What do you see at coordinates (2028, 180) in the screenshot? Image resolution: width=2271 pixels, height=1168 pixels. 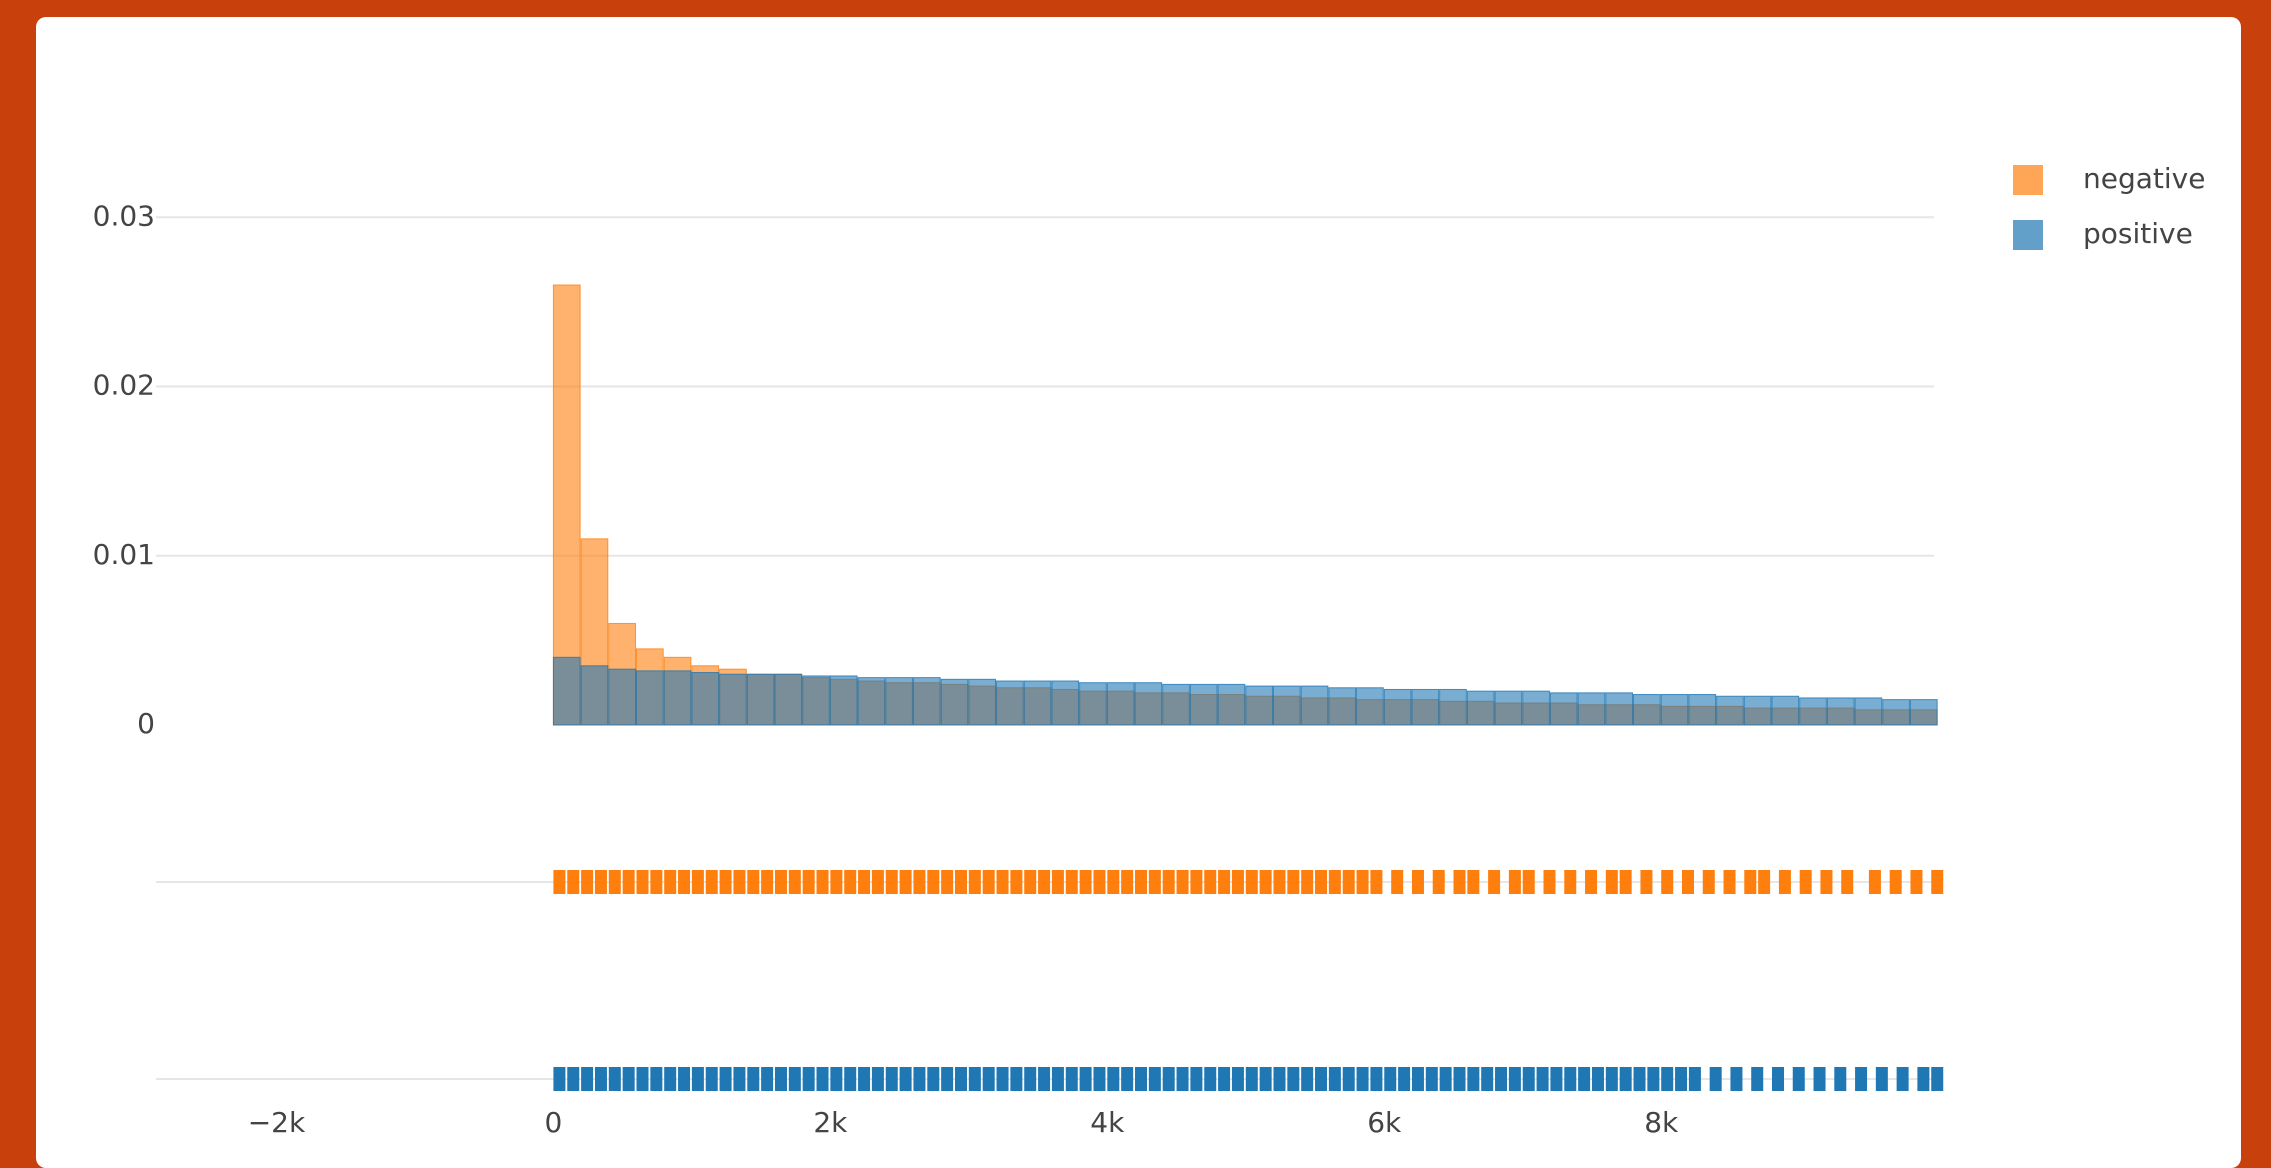 I see `legend-swatch` at bounding box center [2028, 180].